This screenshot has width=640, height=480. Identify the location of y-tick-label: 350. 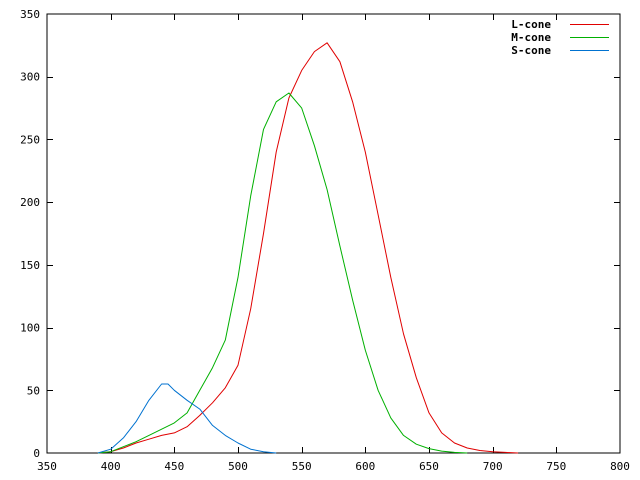
(30, 14).